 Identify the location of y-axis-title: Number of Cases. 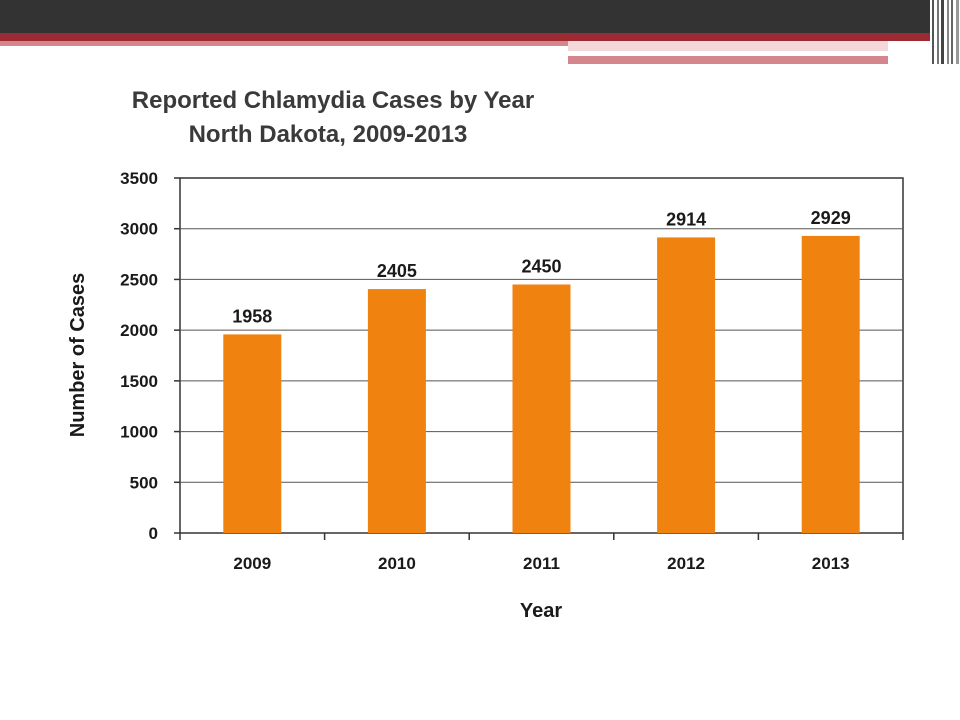
(78, 355).